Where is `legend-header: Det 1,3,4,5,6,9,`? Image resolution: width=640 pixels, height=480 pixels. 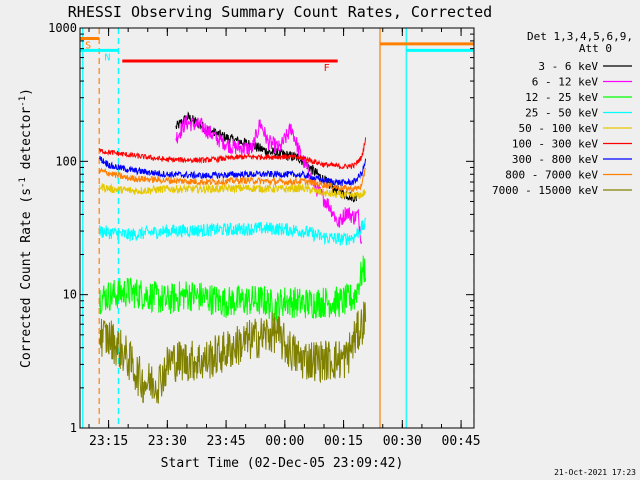
legend-header: Det 1,3,4,5,6,9, is located at coordinates (580, 36).